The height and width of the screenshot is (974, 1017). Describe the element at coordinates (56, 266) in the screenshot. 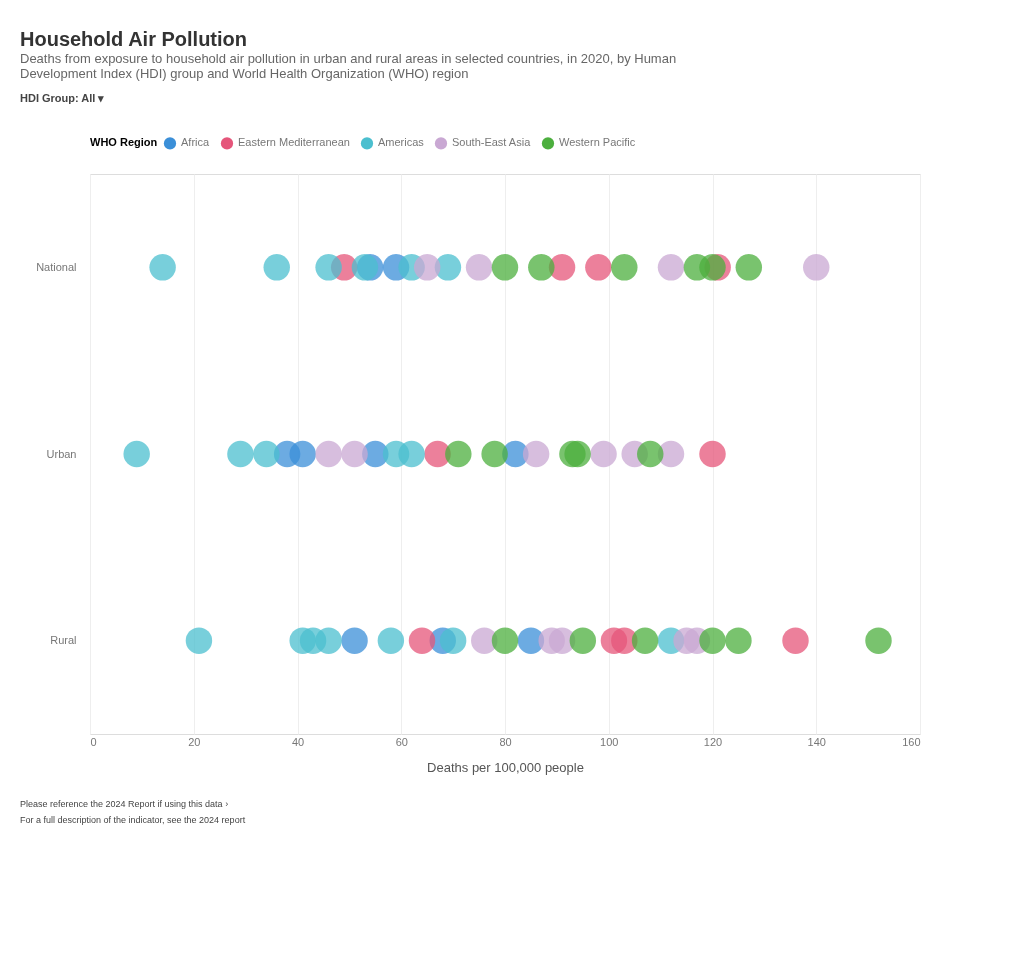

I see `y-tick-label: National` at that location.